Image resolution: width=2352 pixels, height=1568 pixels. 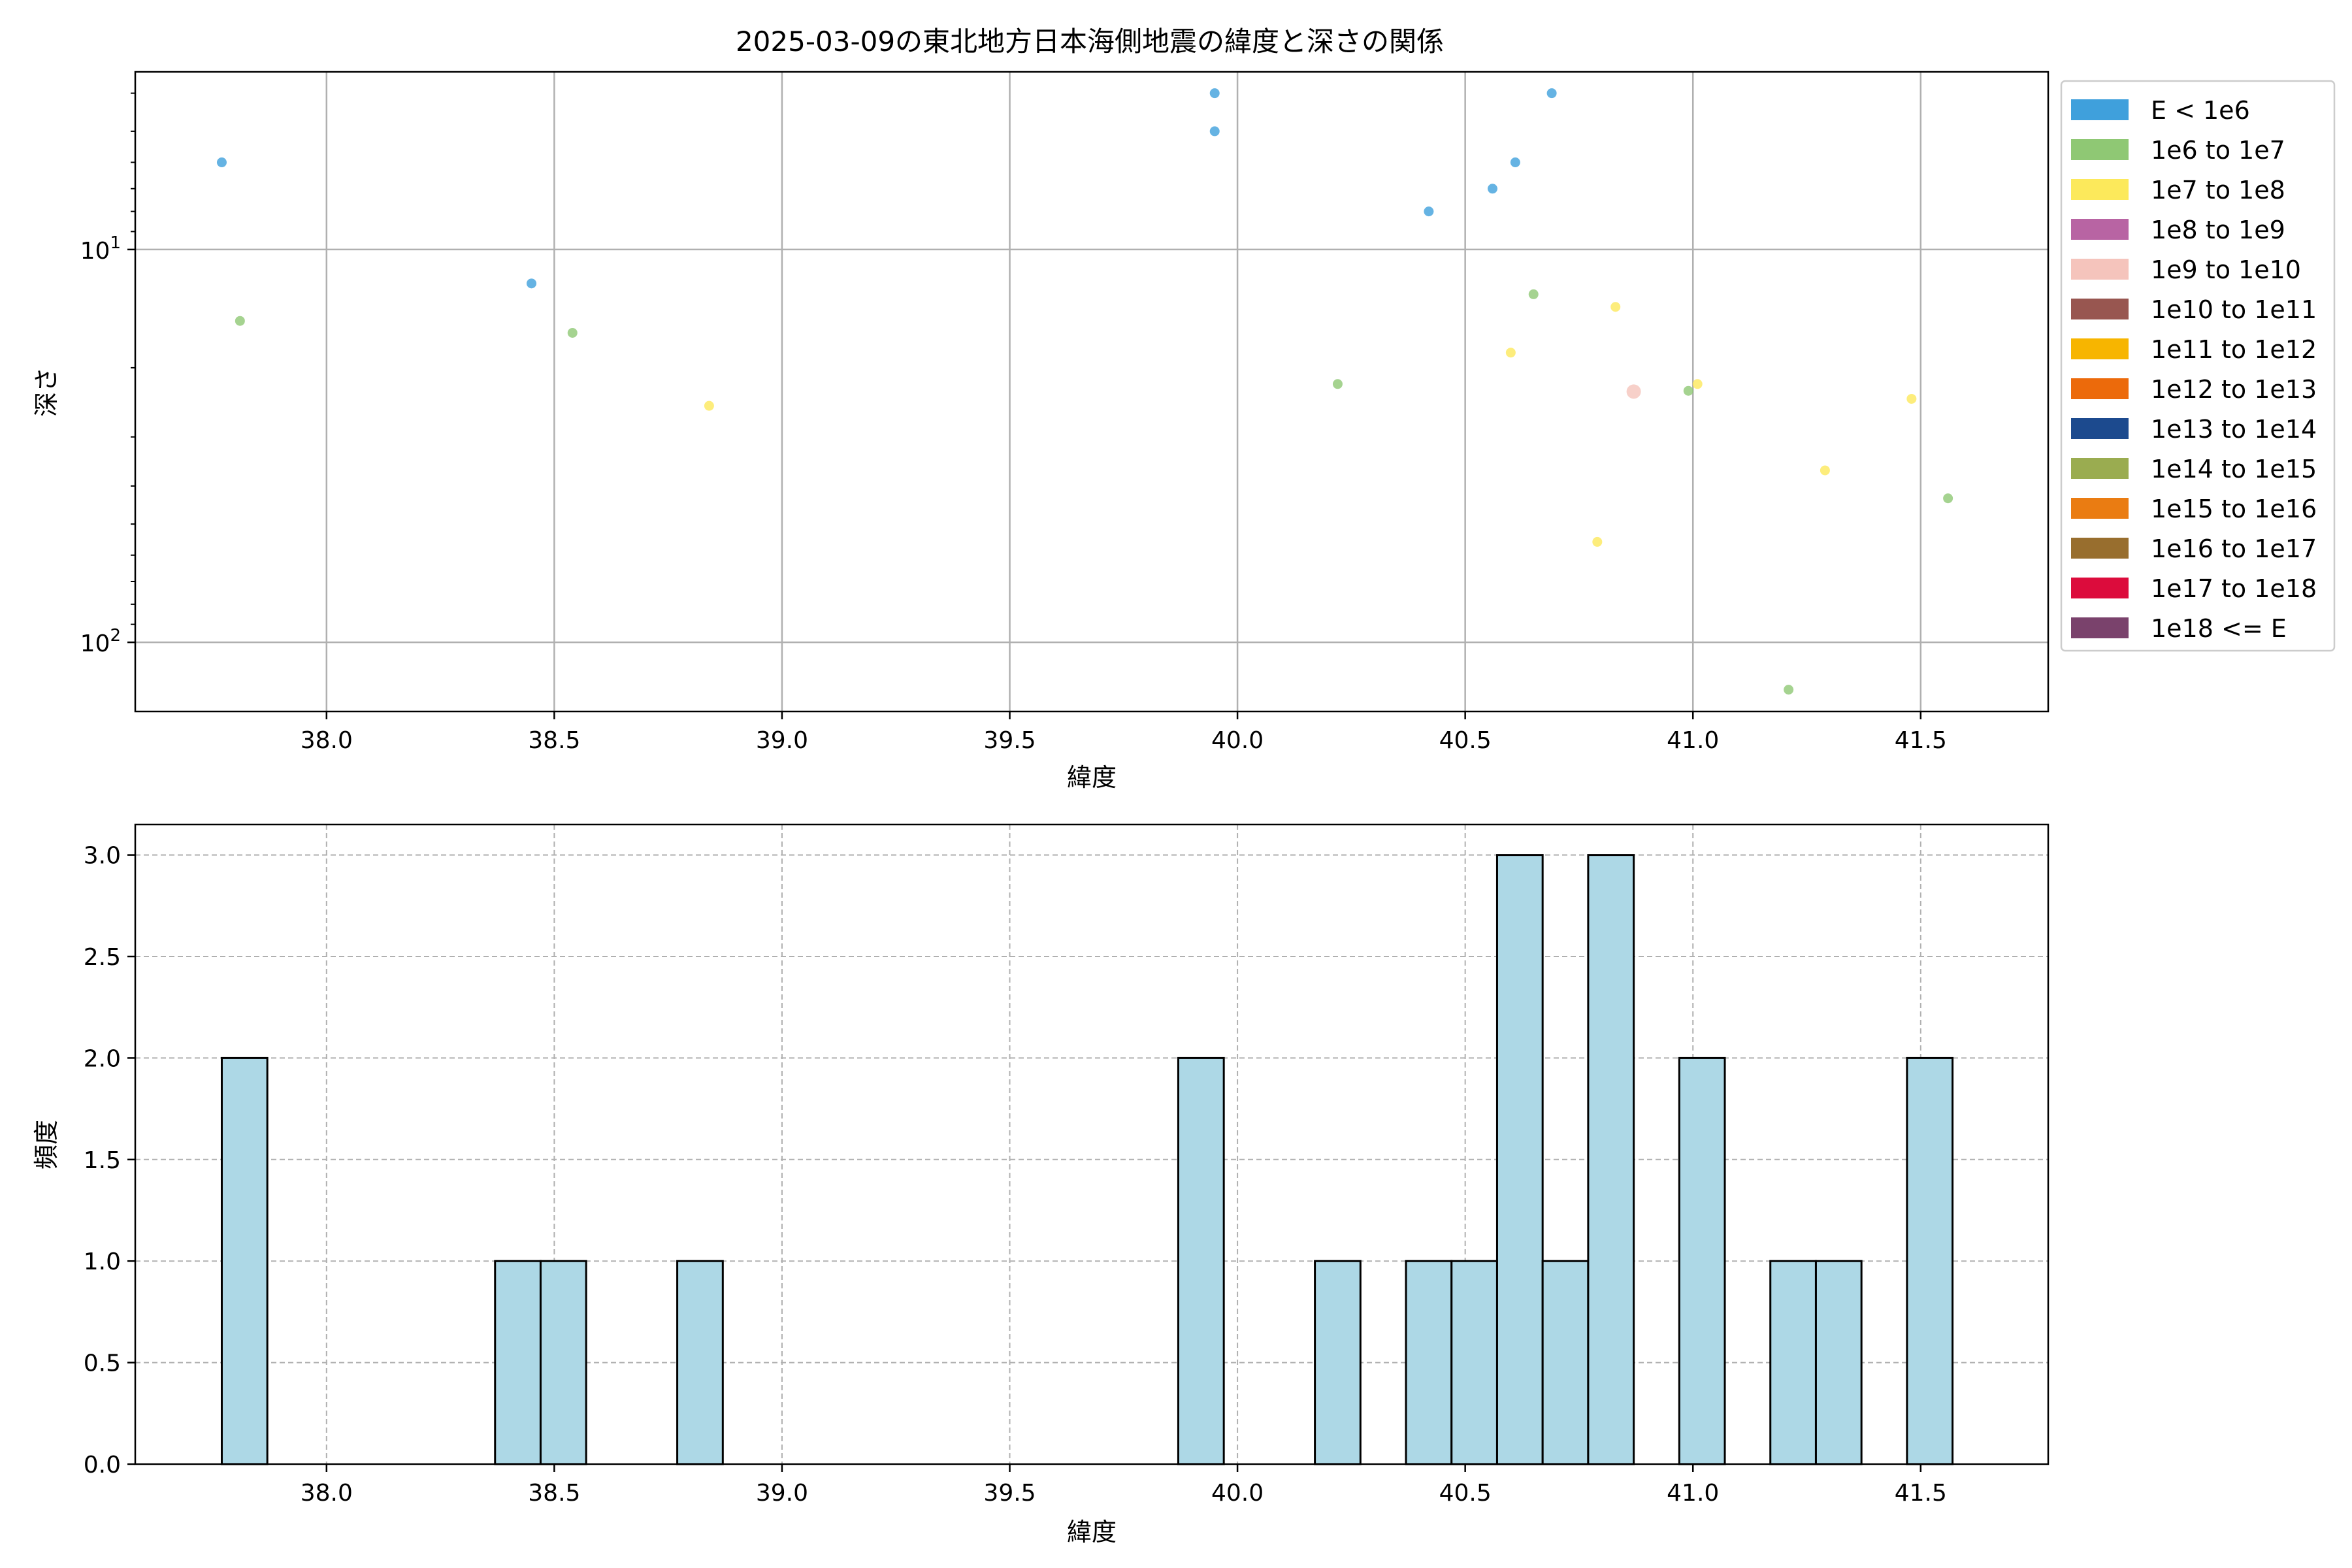 What do you see at coordinates (1921, 1493) in the screenshot?
I see `histogram-x-tick-label: 41.5` at bounding box center [1921, 1493].